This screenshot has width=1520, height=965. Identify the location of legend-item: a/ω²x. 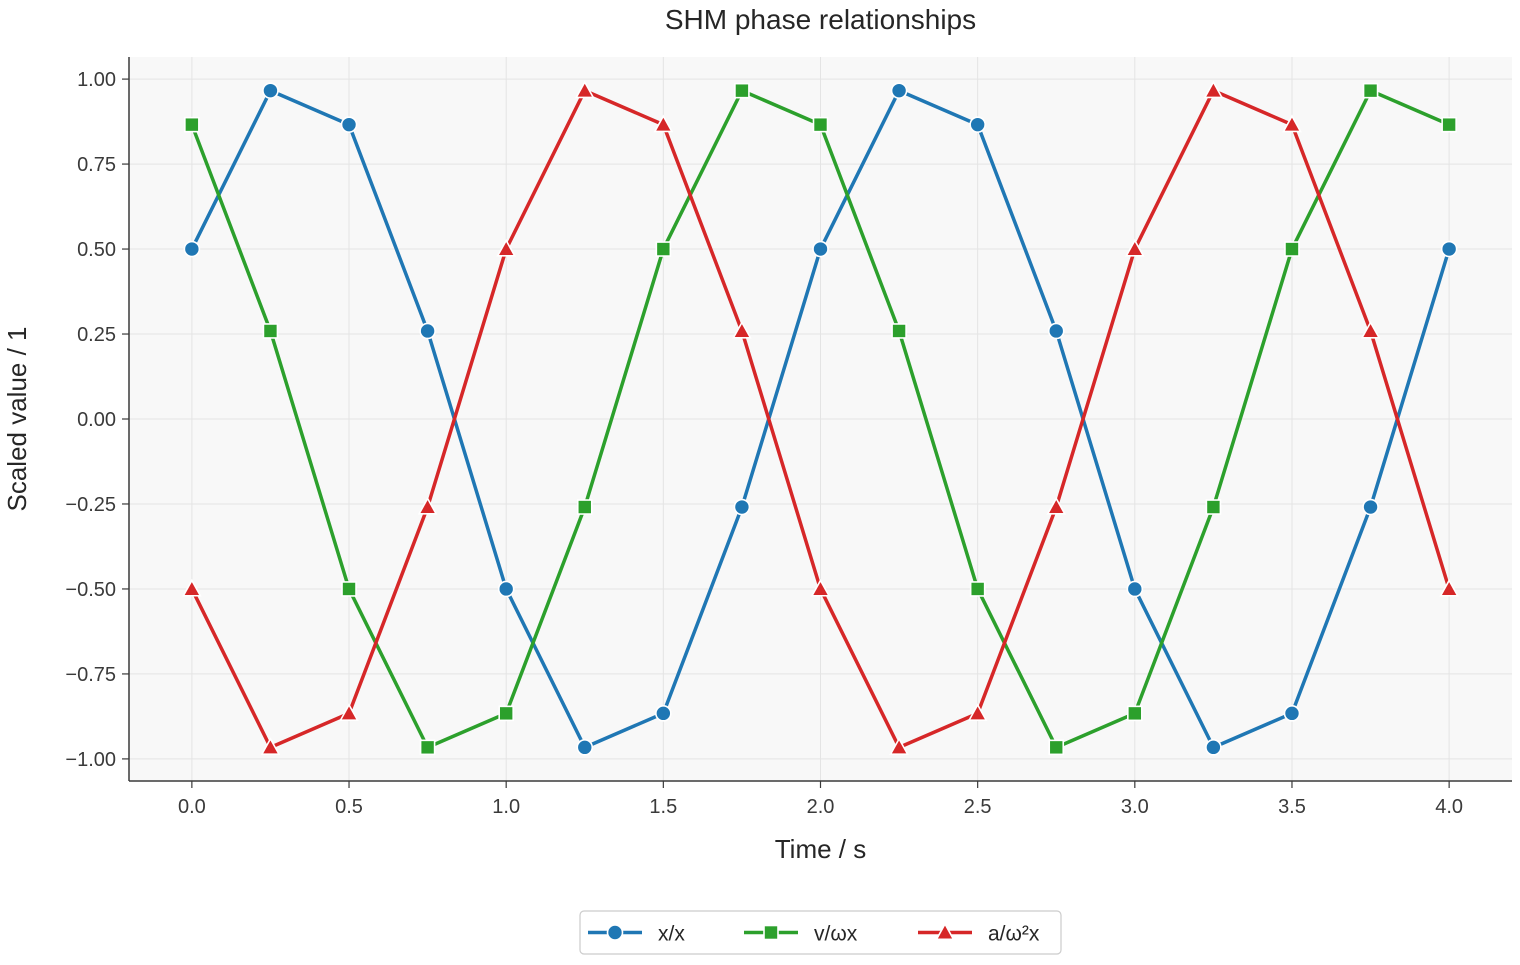
(979, 934).